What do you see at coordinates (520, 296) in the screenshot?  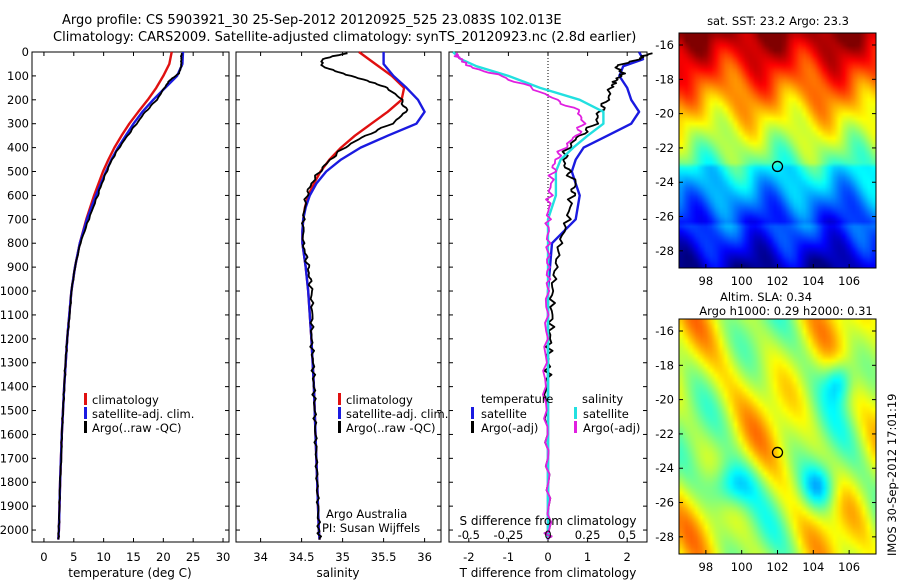 I see `profile-line-argoadj` at bounding box center [520, 296].